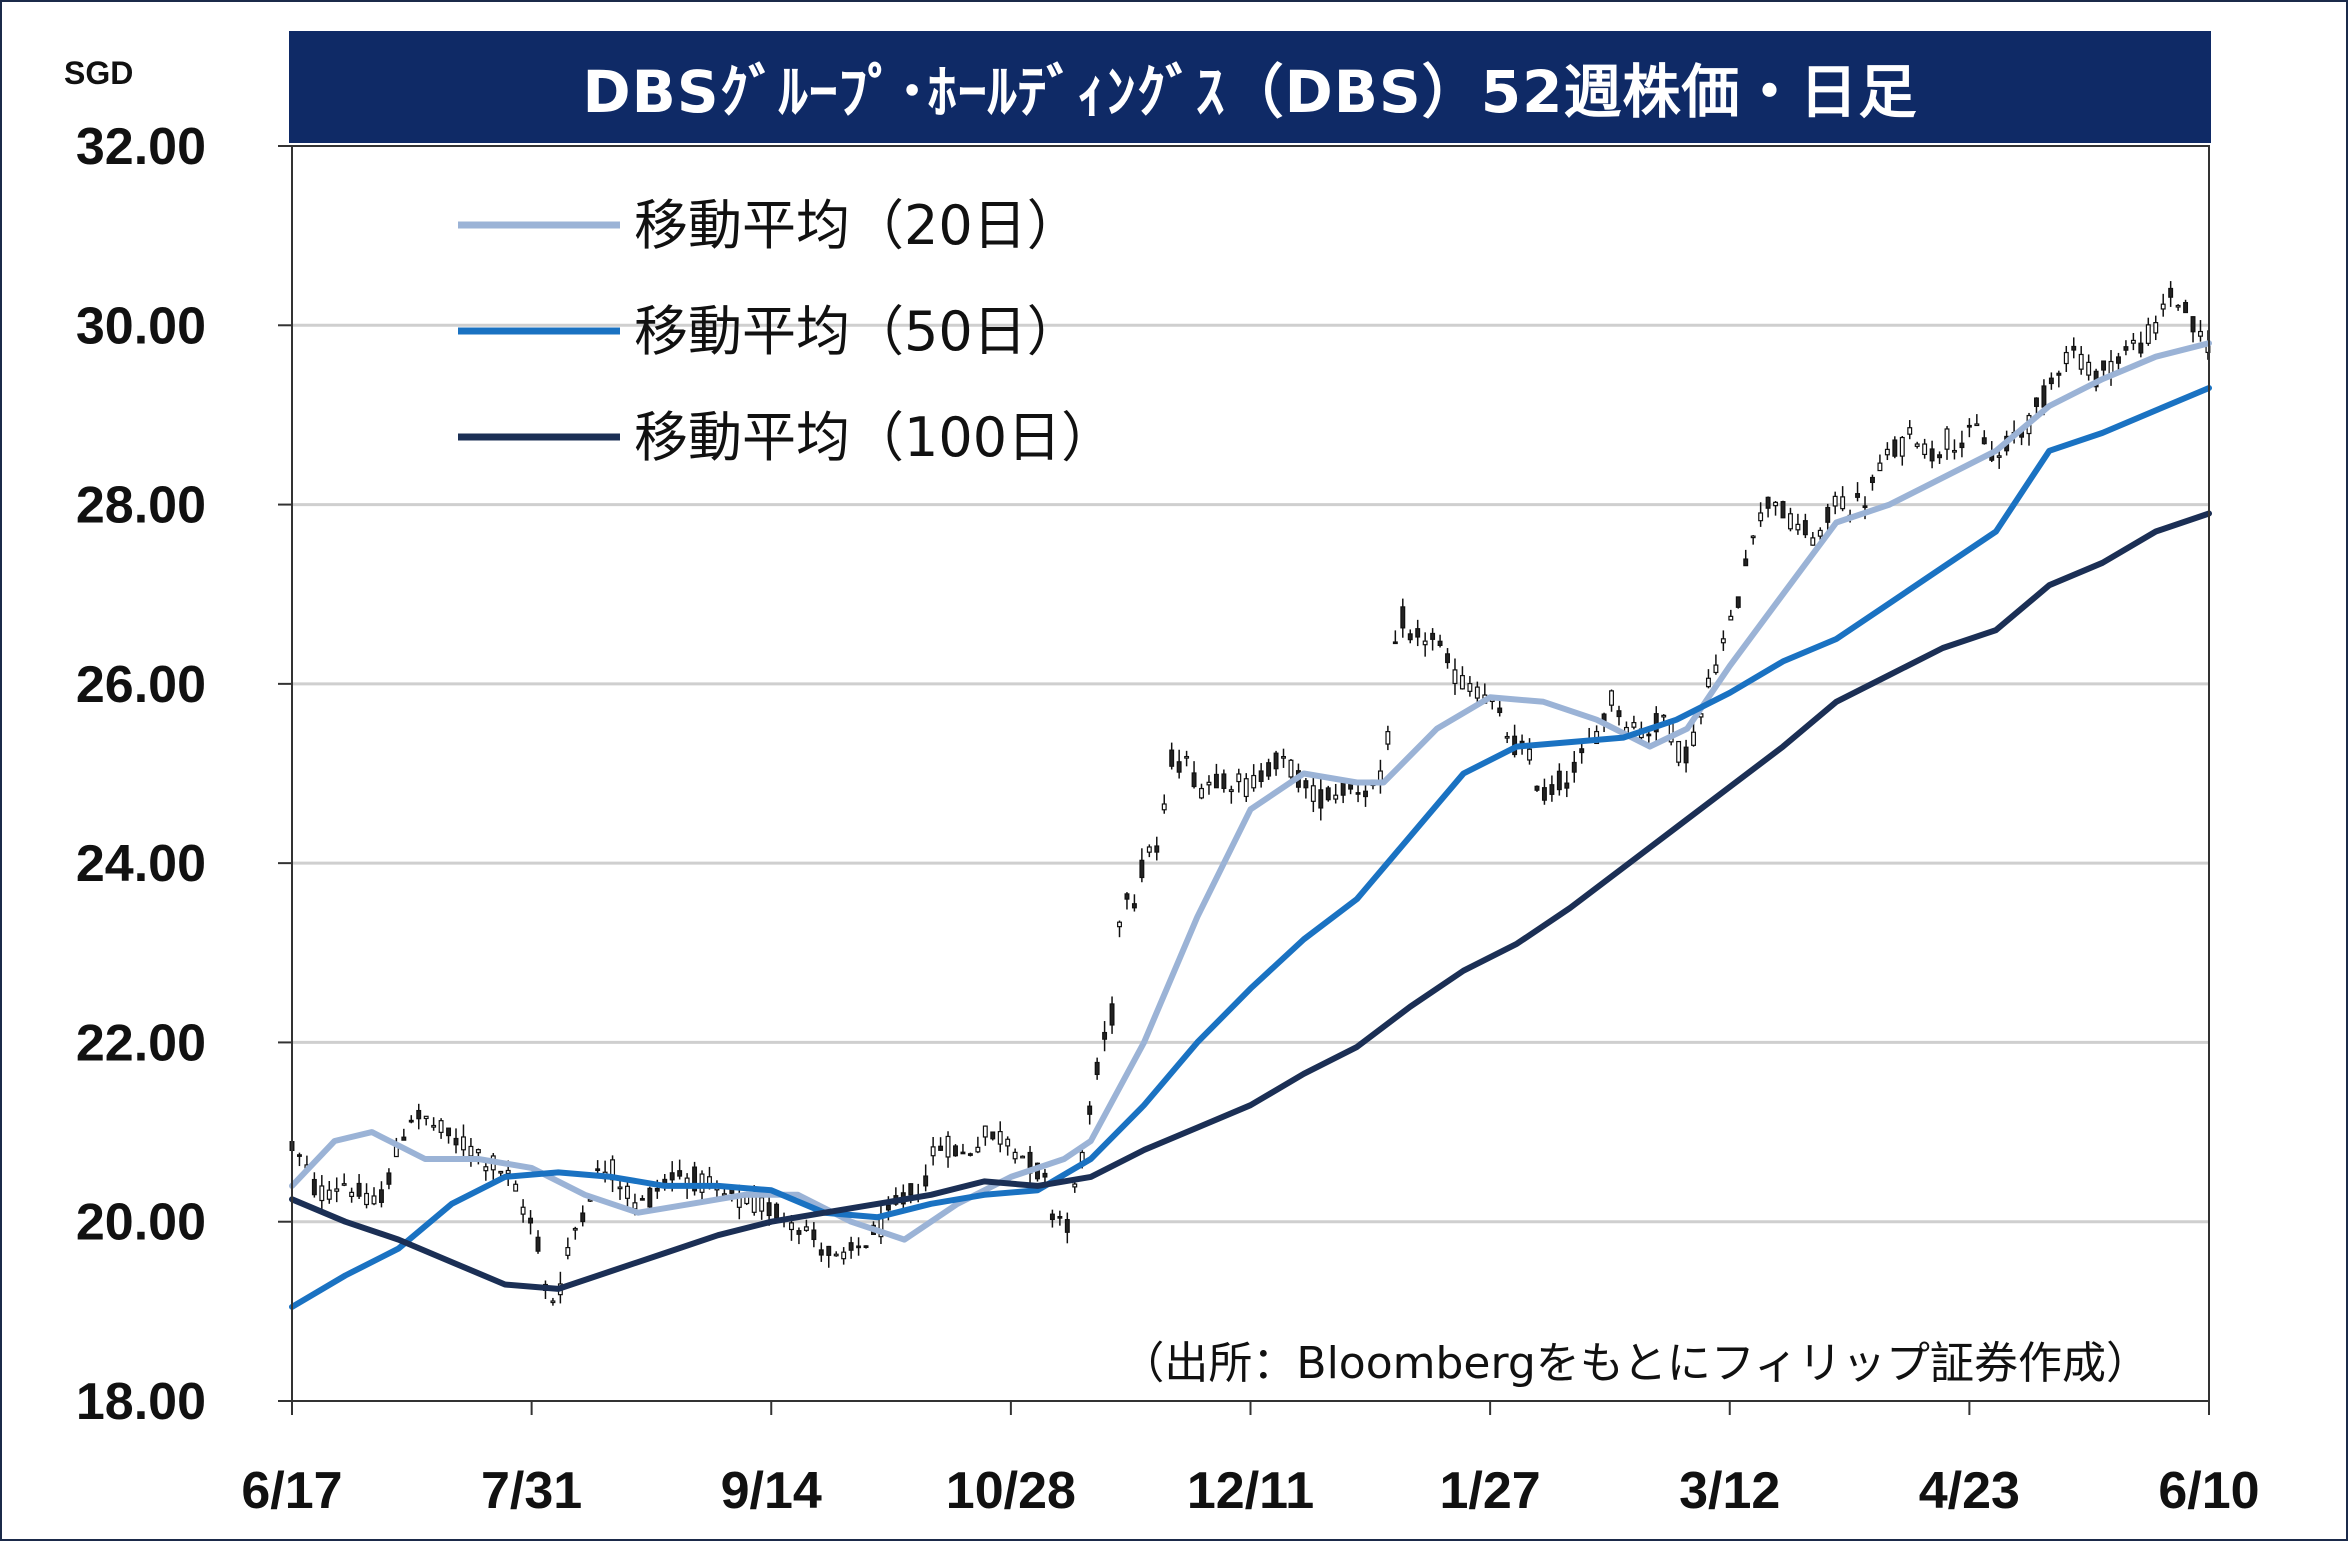 The height and width of the screenshot is (1541, 2348). I want to click on y-tick-label-0: 32.00, so click(141, 147).